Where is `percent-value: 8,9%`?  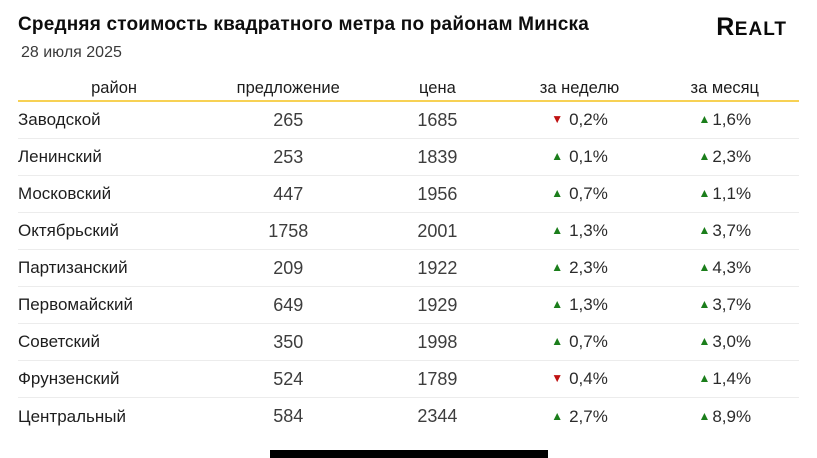
percent-value: 8,9% is located at coordinates (732, 416).